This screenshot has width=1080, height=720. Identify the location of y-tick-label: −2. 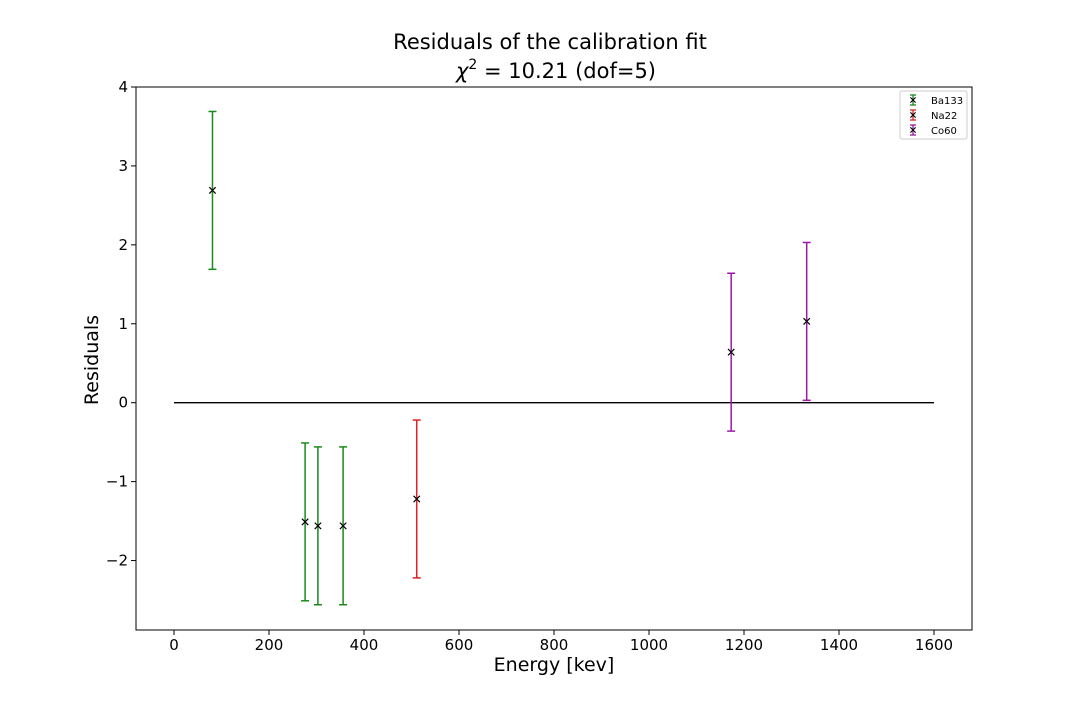
(117, 561).